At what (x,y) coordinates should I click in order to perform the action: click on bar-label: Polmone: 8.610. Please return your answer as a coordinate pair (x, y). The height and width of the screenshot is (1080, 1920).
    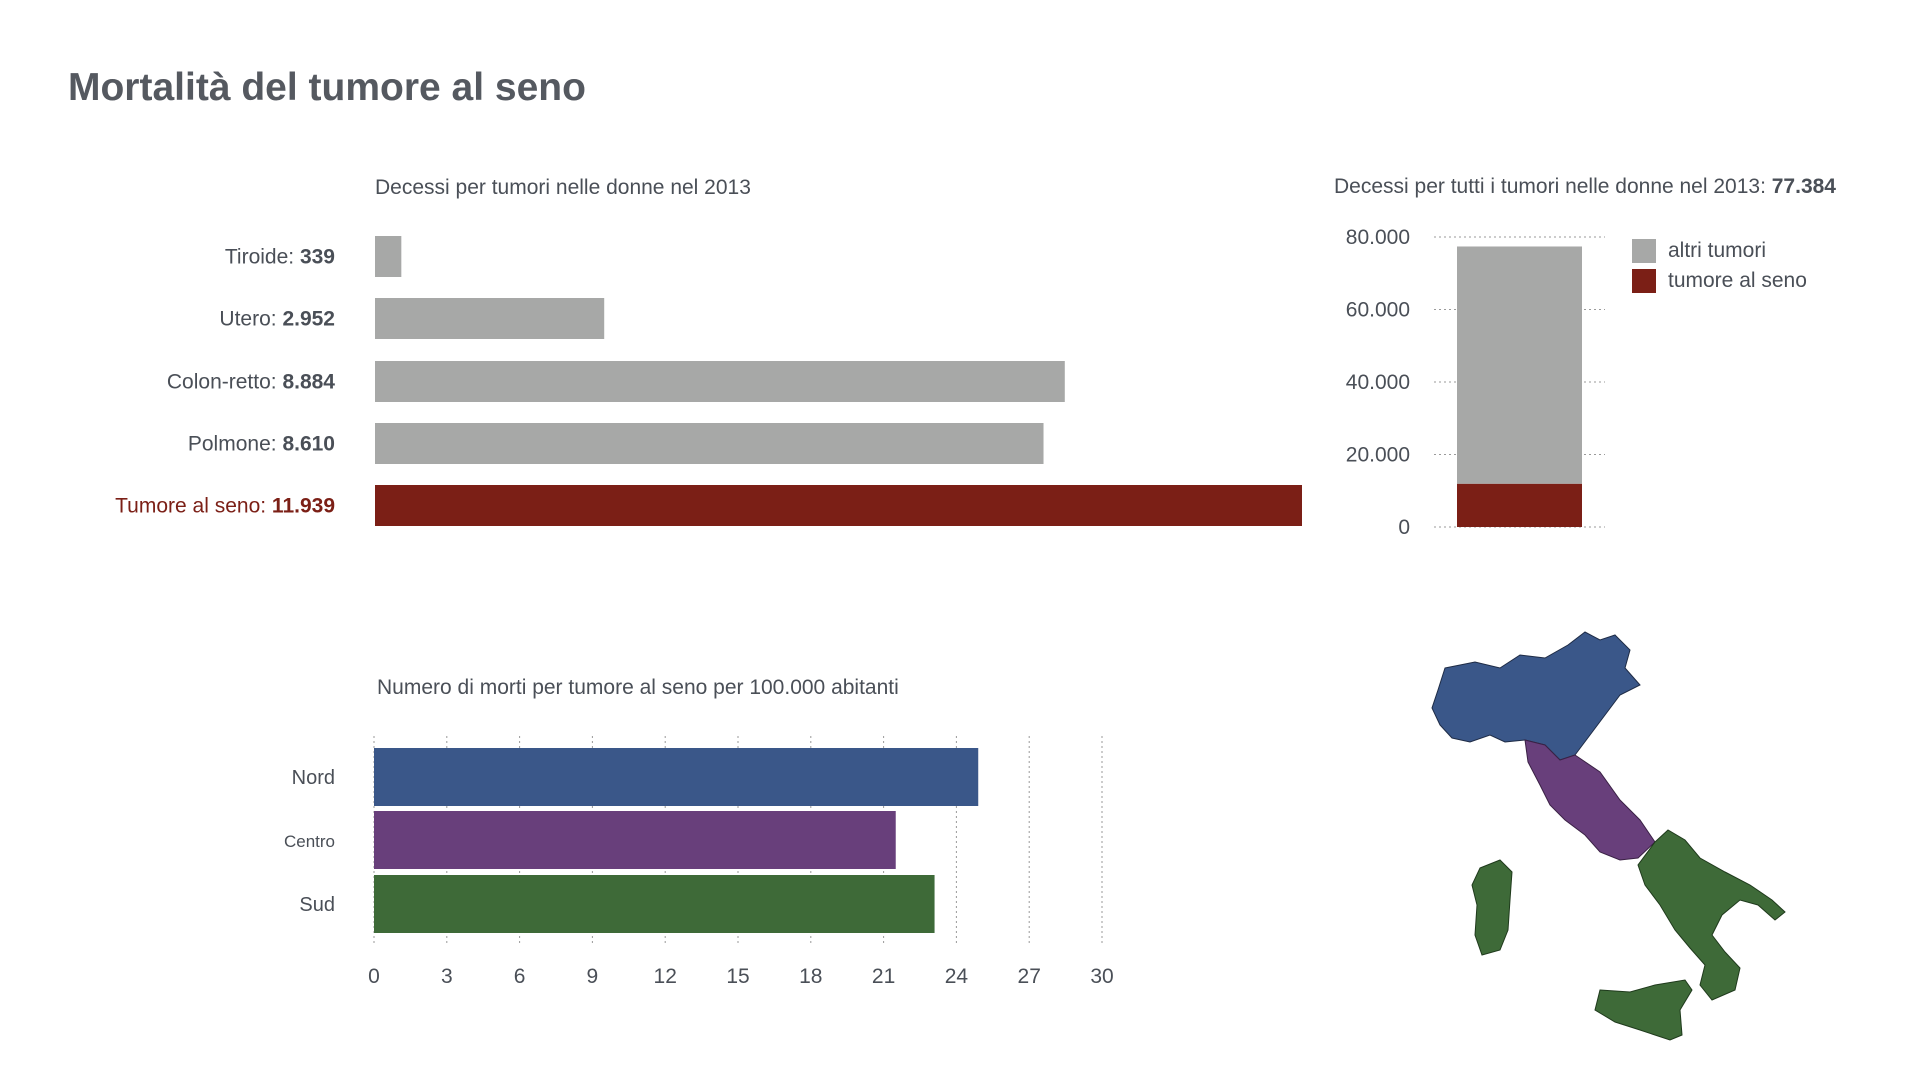
    Looking at the image, I should click on (261, 444).